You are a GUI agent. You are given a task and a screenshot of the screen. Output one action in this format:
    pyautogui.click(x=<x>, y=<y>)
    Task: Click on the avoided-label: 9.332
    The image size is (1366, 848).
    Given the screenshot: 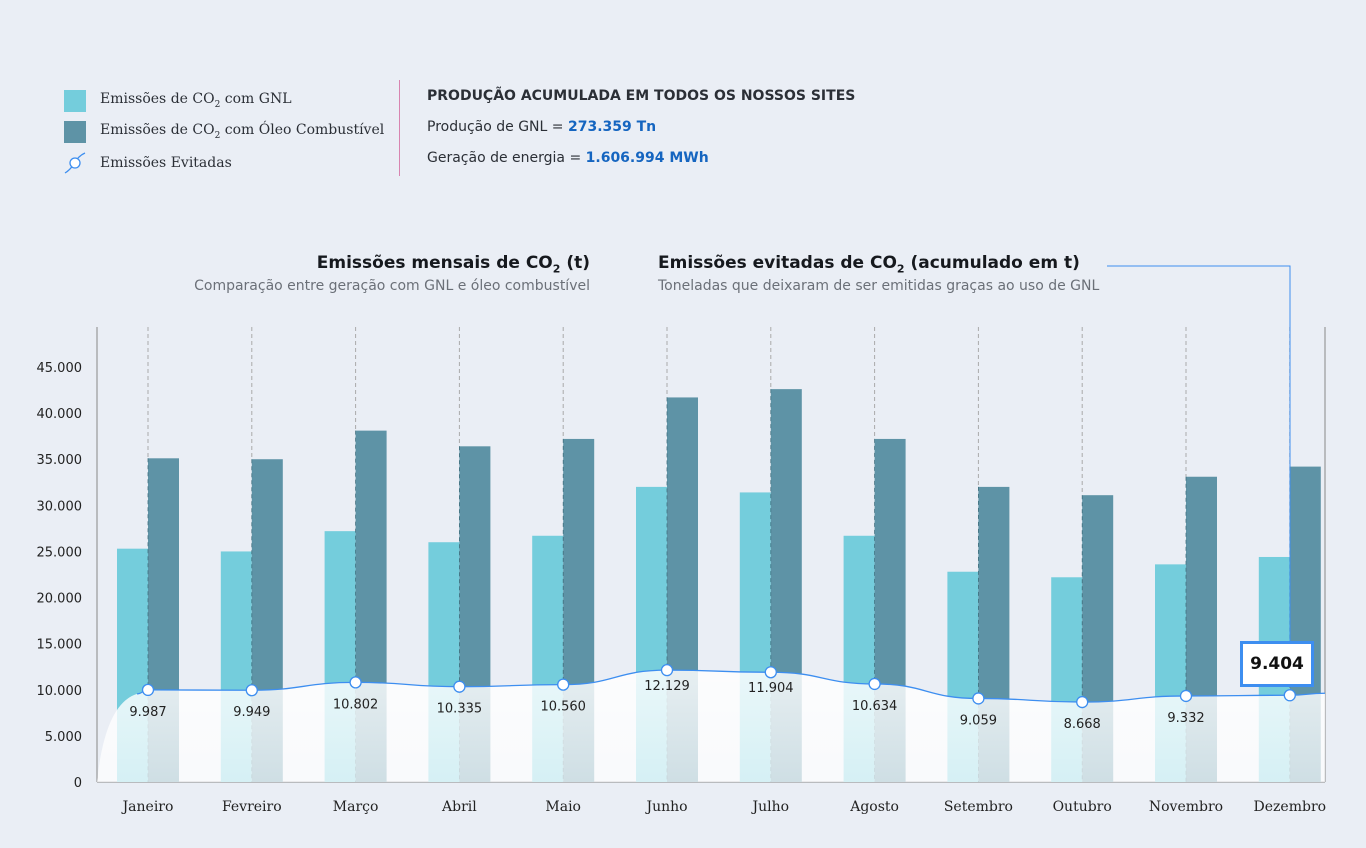 What is the action you would take?
    pyautogui.click(x=1185, y=718)
    